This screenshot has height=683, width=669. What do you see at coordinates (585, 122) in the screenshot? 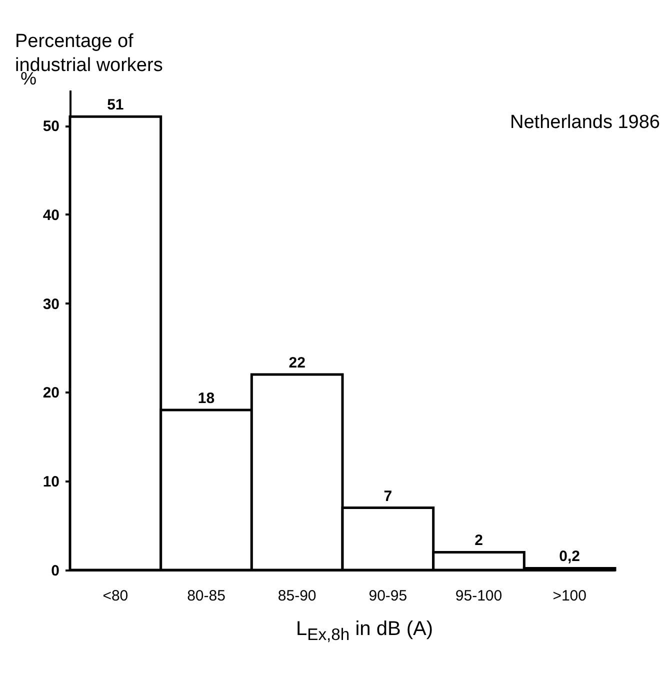
I see `annotation: Netherlands 1986` at bounding box center [585, 122].